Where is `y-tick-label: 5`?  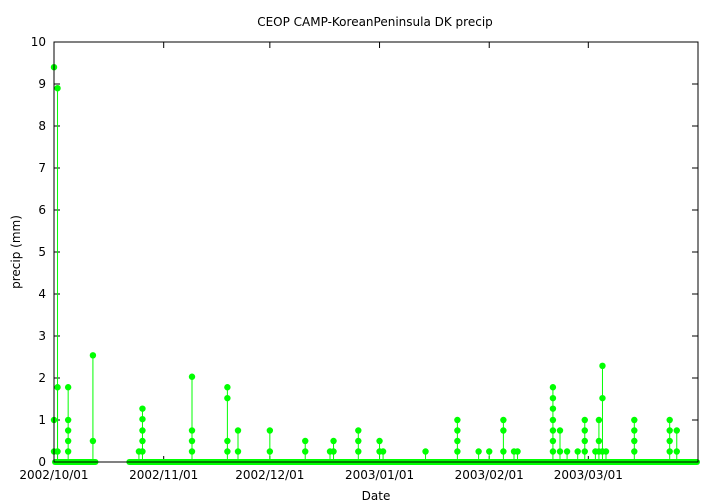 y-tick-label: 5 is located at coordinates (42, 252).